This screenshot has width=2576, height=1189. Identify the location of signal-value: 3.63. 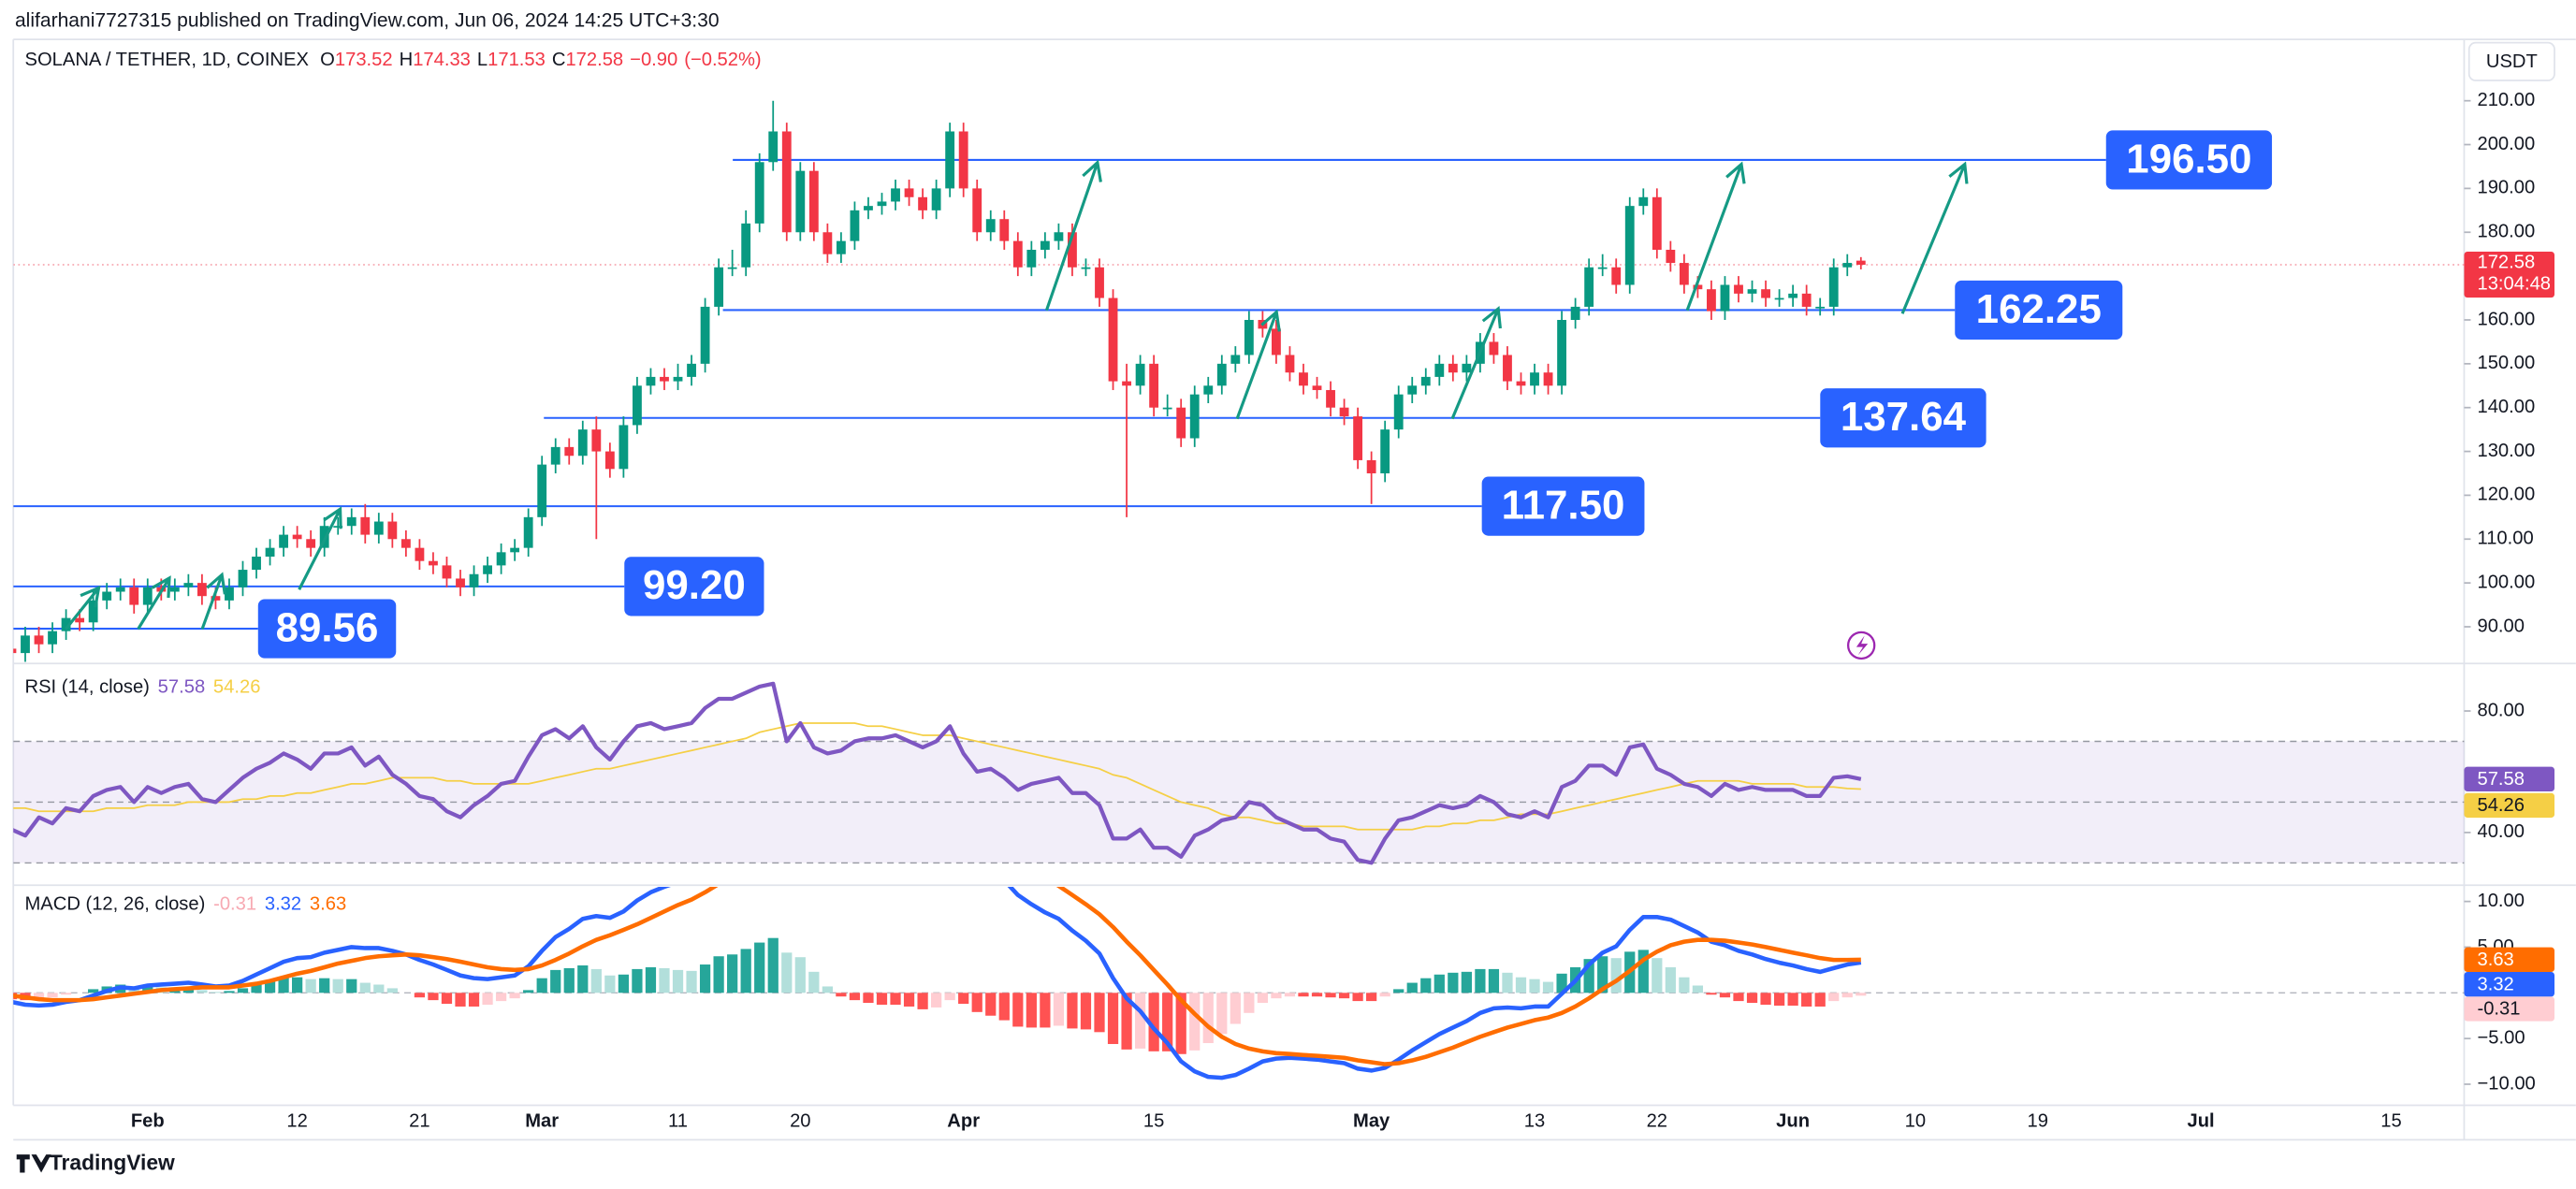
(328, 904).